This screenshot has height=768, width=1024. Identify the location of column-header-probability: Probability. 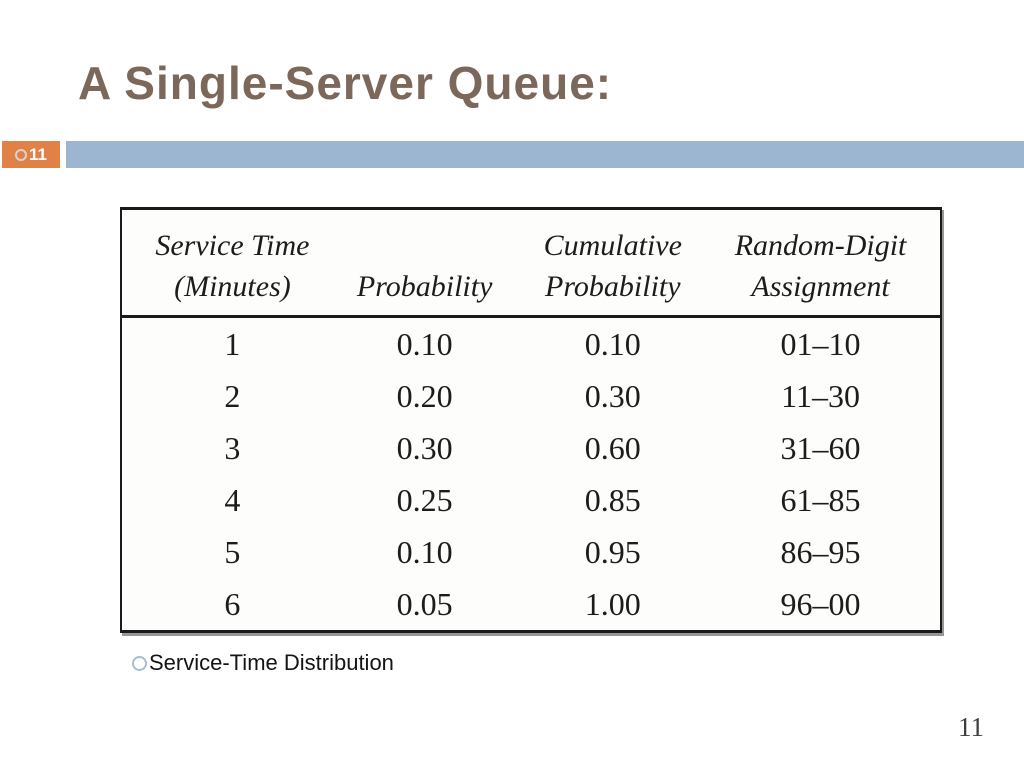
(425, 262).